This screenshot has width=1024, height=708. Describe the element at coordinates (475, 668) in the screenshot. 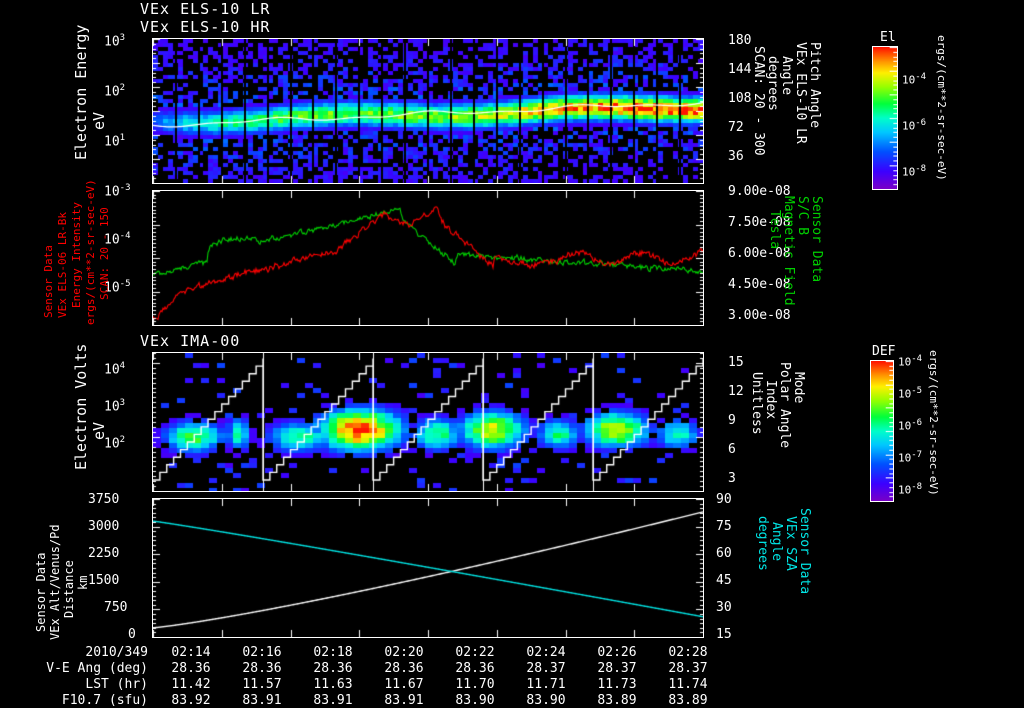

I see `time-table-cell-ve_ang-4: 28.36` at that location.